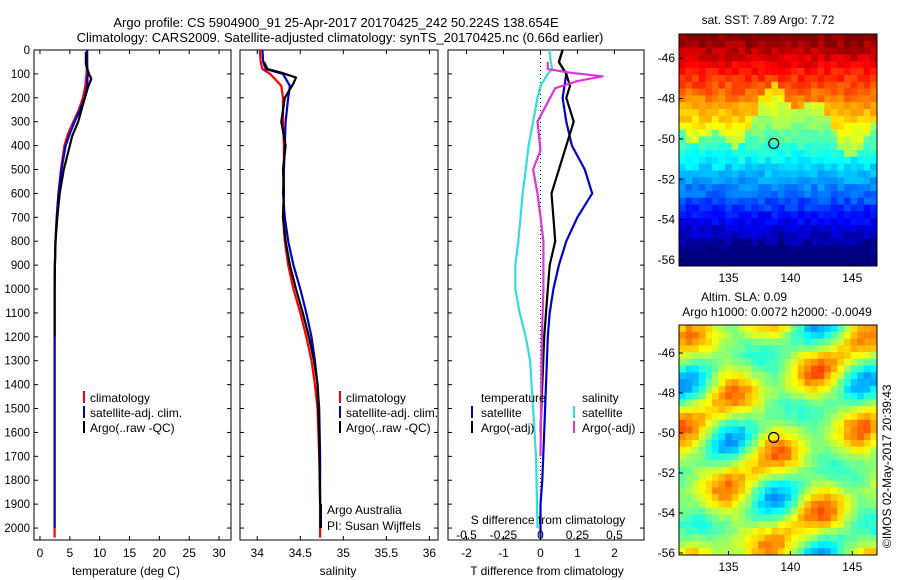  Describe the element at coordinates (667, 58) in the screenshot. I see `map-y-tick-label: -46` at that location.